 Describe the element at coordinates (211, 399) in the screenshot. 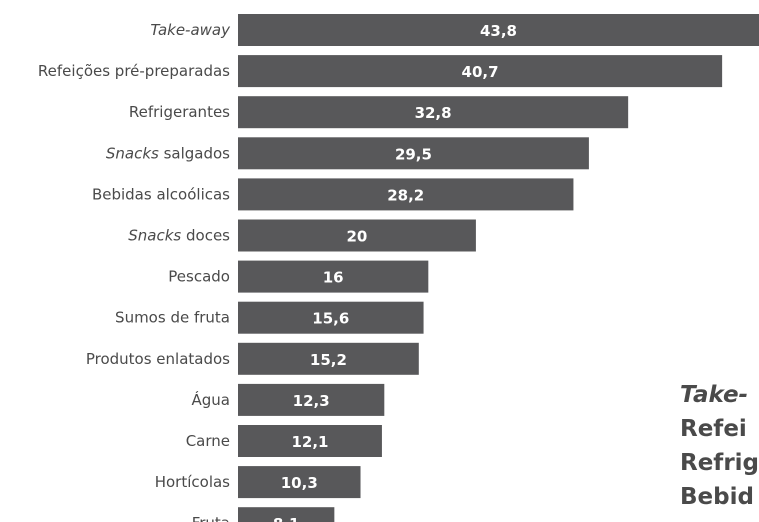

I see `category-label-9: Água` at that location.